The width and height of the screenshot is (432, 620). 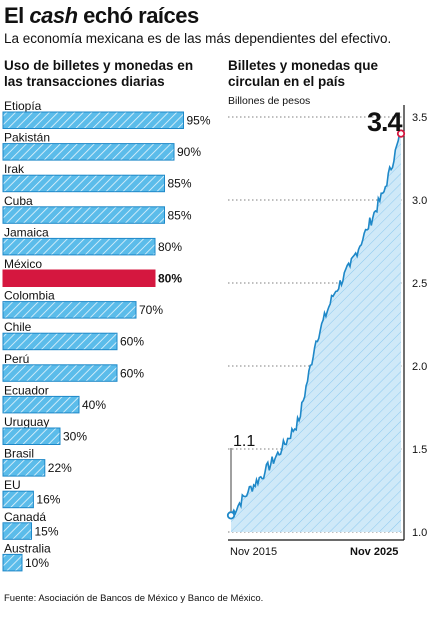 What do you see at coordinates (23, 264) in the screenshot?
I see `bar-category-label: México` at bounding box center [23, 264].